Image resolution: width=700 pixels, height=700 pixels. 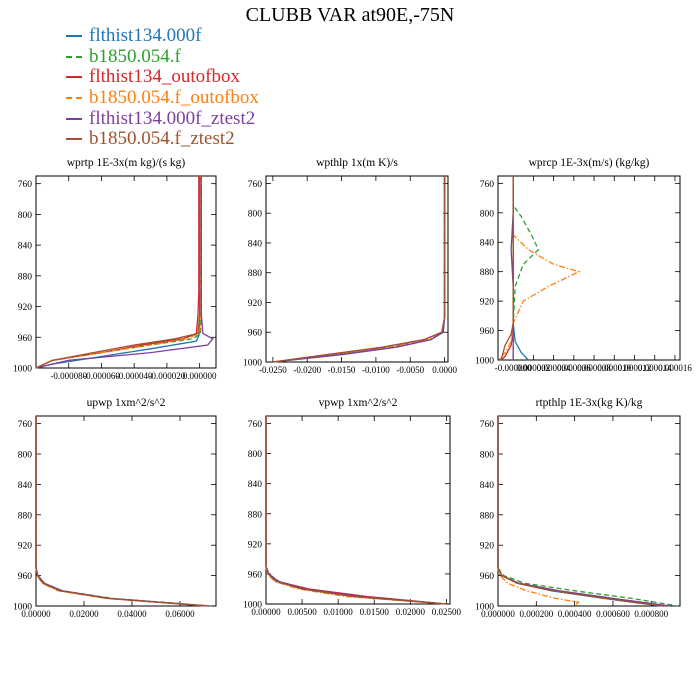 What do you see at coordinates (589, 403) in the screenshot?
I see `chart-title: rtpthlp 1E-3x(kg K)/kg` at bounding box center [589, 403].